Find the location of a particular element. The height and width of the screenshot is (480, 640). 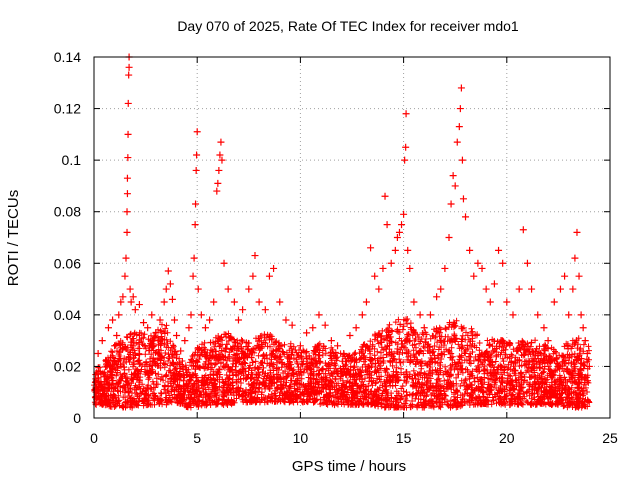

y-tick-label: 0.08 is located at coordinates (67, 212).